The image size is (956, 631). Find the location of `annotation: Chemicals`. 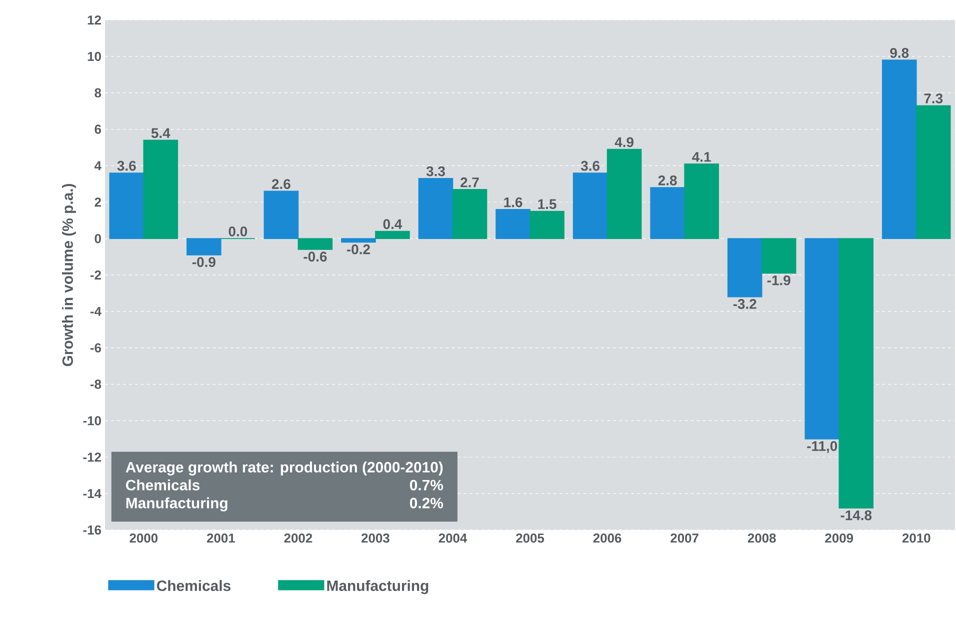

annotation: Chemicals is located at coordinates (163, 484).